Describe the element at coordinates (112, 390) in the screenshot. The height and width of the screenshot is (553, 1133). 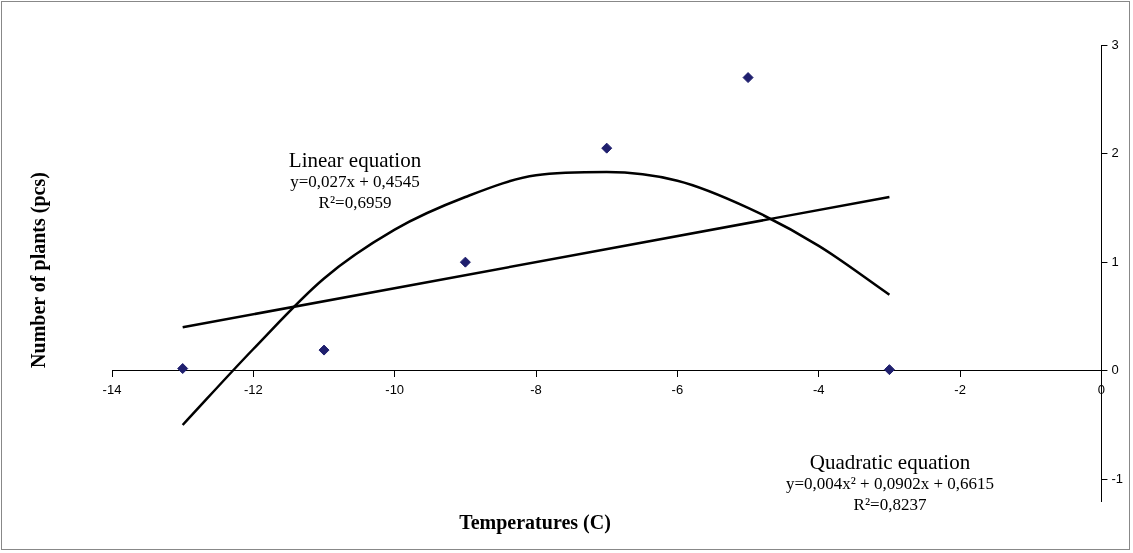
I see `x-tick-label: -14` at that location.